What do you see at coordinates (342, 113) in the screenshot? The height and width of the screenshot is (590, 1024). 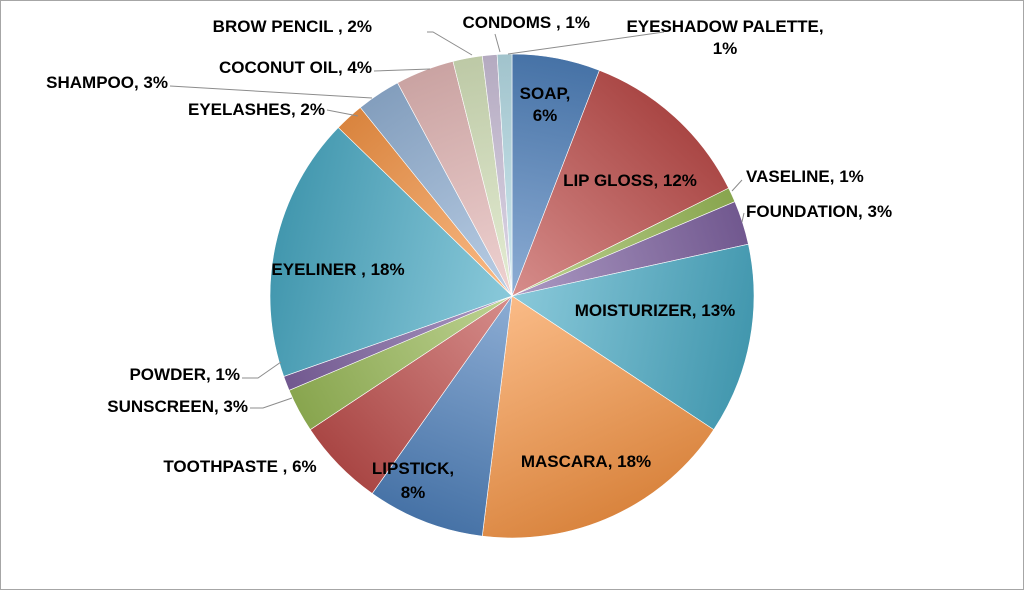 I see `leader-line-eyelashes` at bounding box center [342, 113].